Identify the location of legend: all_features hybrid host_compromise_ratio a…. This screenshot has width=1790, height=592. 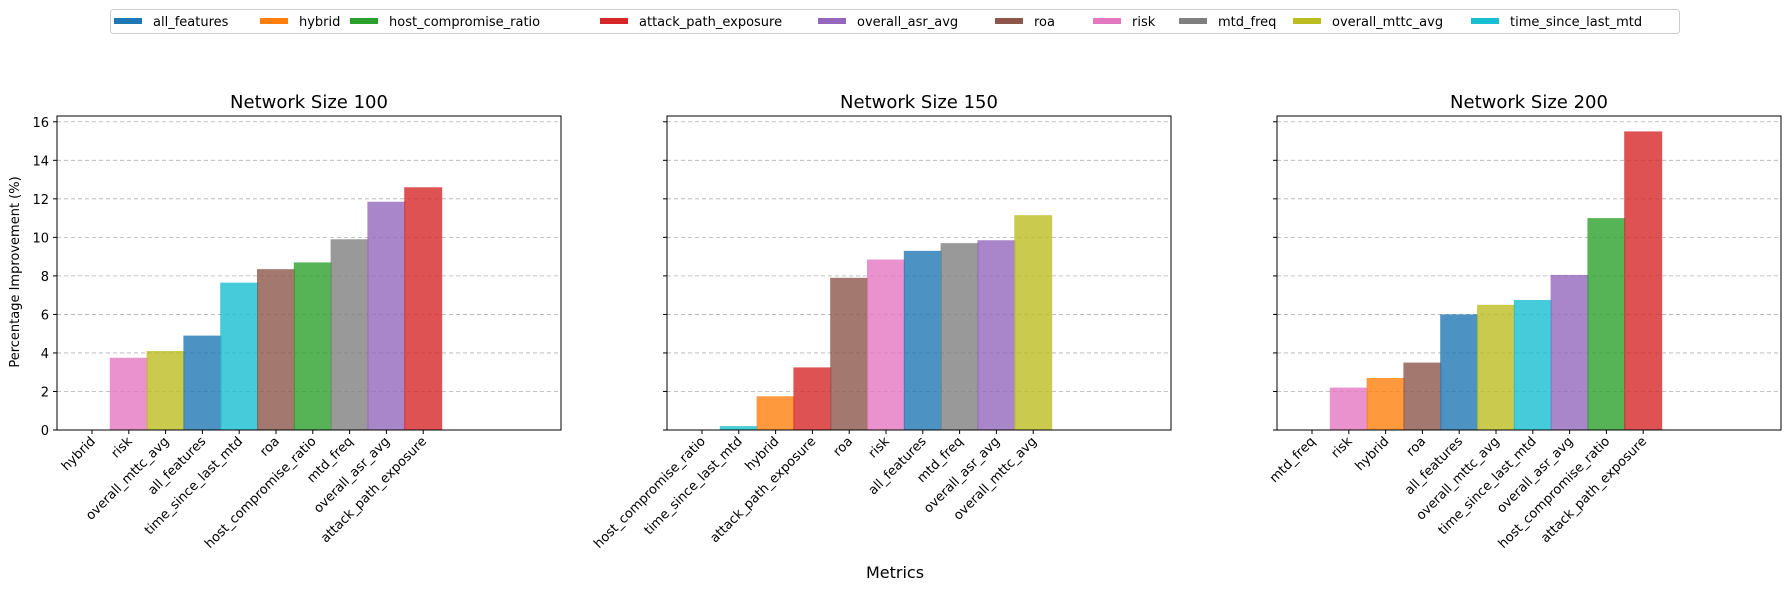
(895, 21).